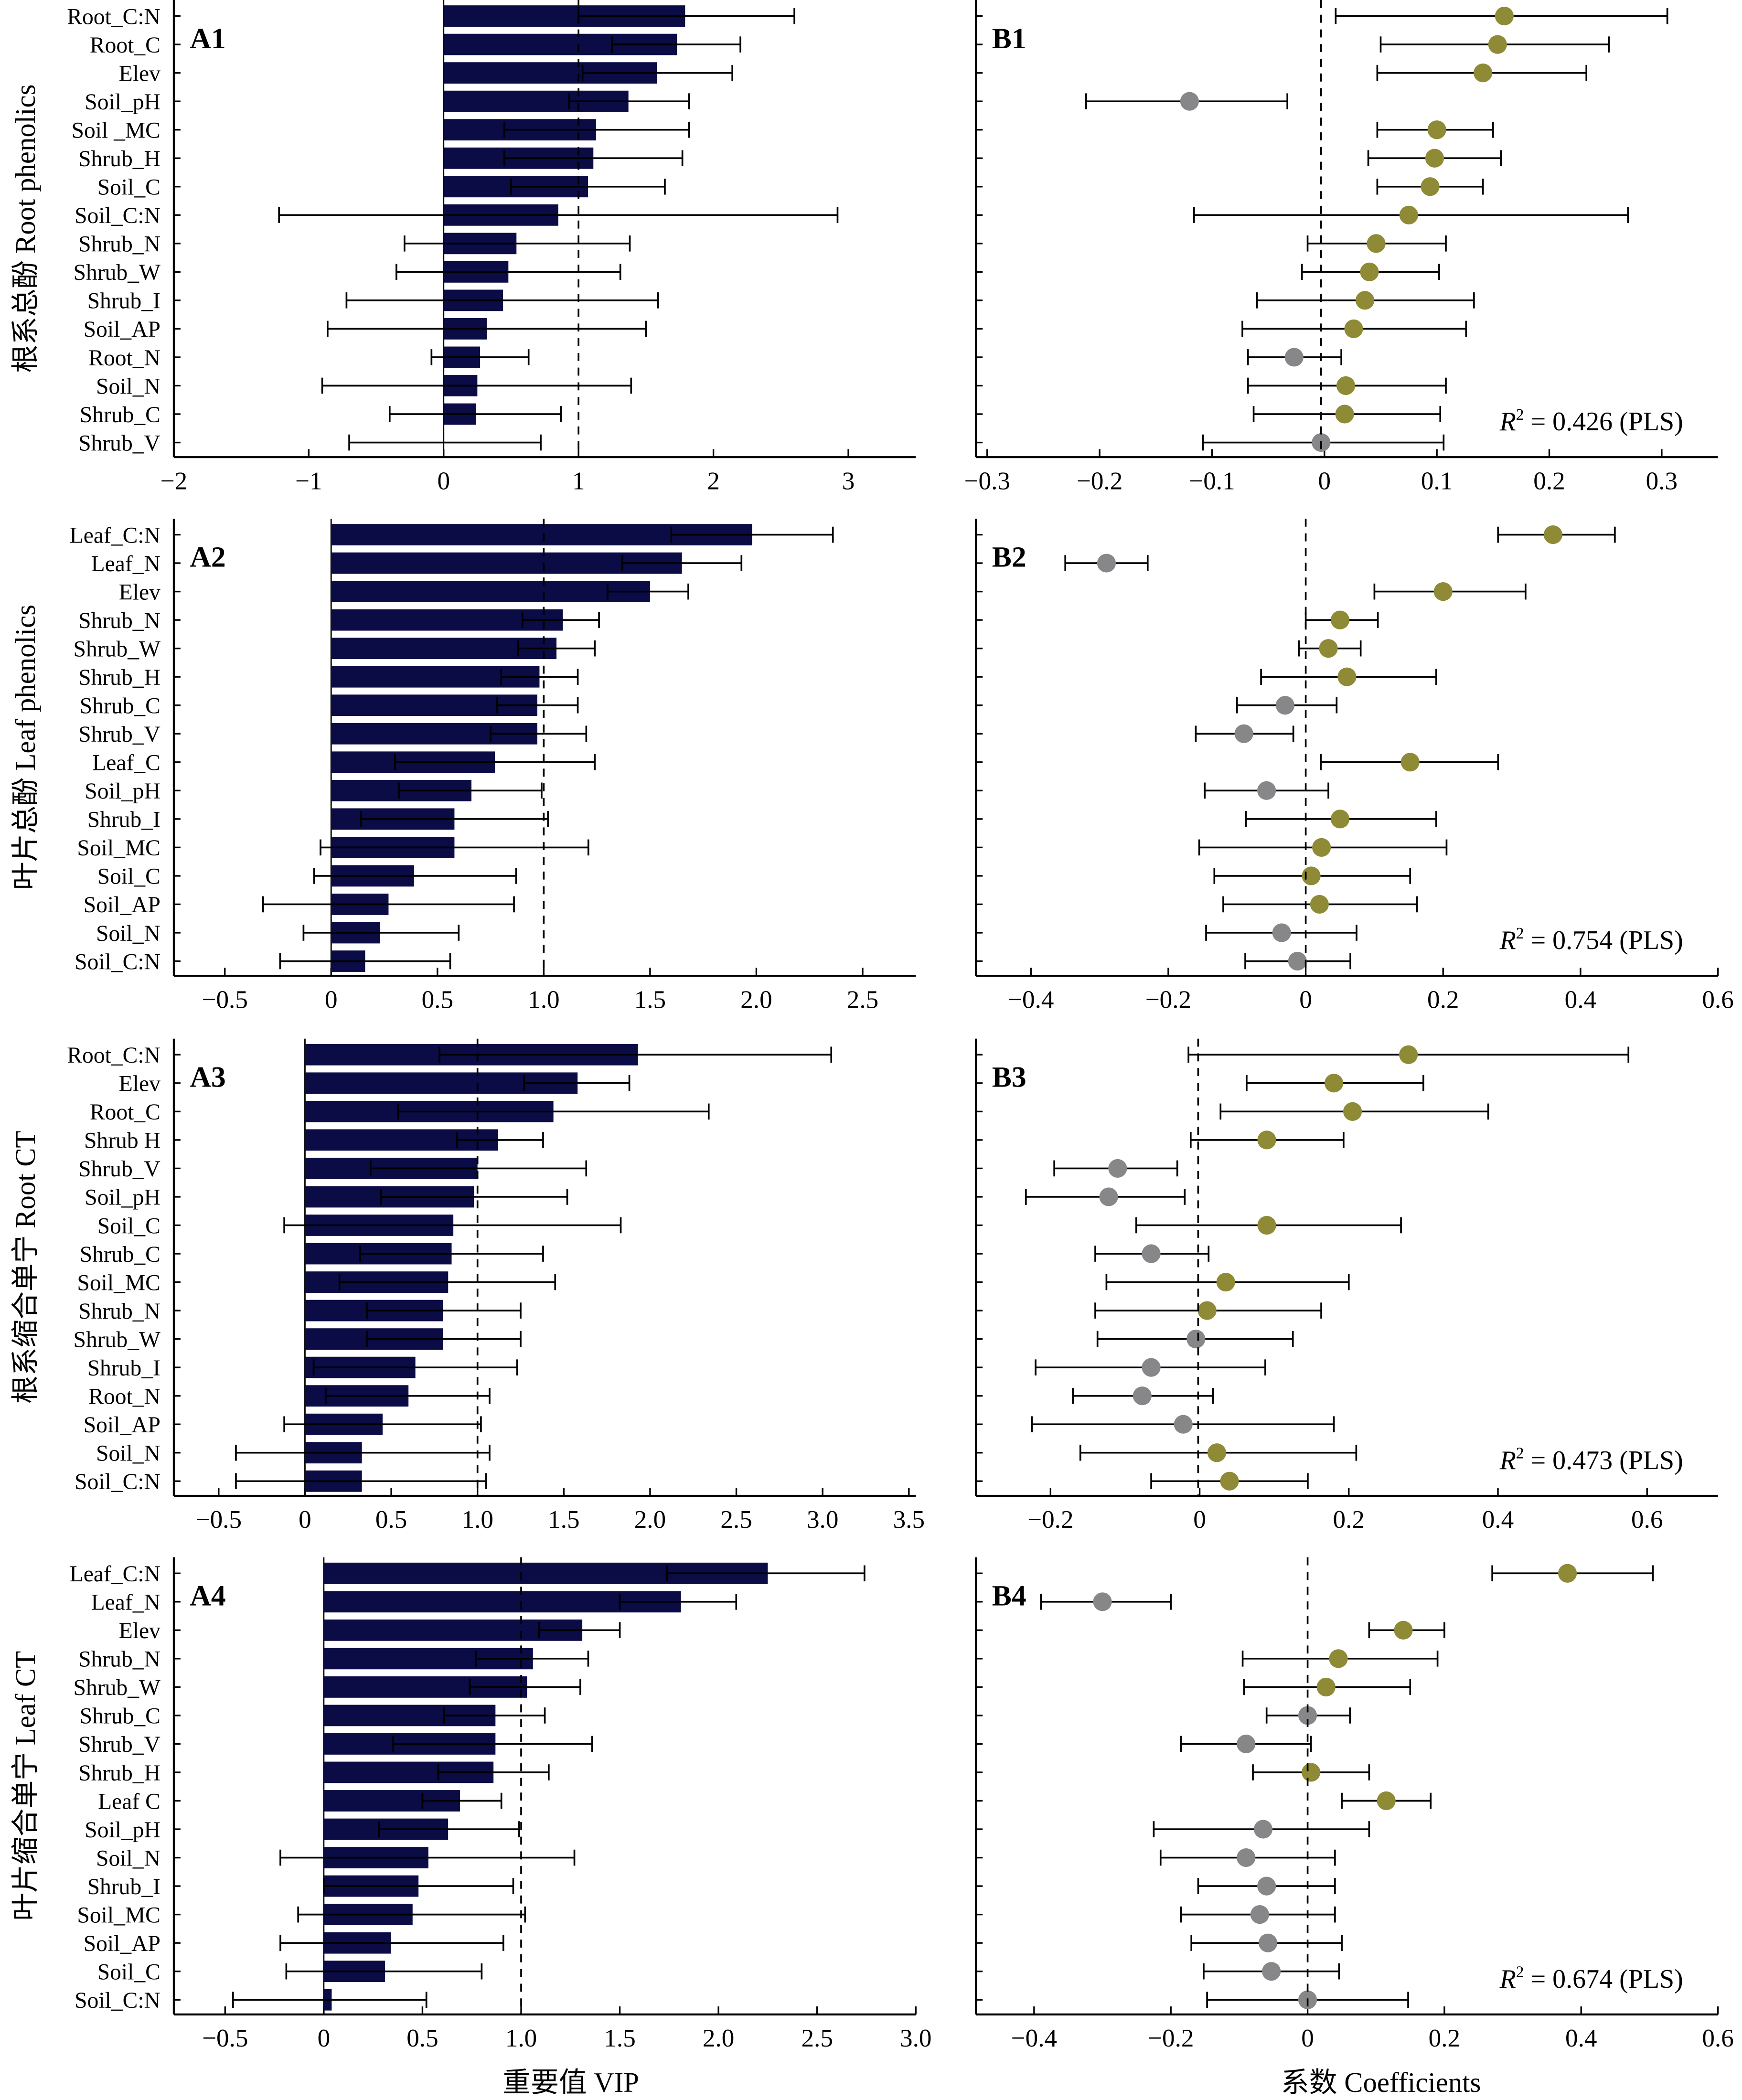  What do you see at coordinates (848, 481) in the screenshot?
I see `x-tick-label: 3` at bounding box center [848, 481].